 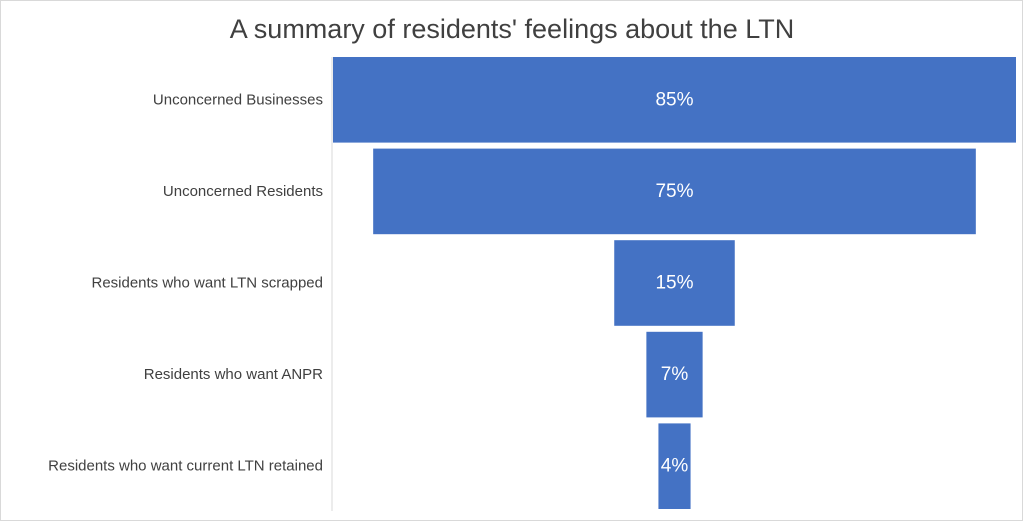 I want to click on category-label: Residents who want ANPR, so click(x=233, y=374).